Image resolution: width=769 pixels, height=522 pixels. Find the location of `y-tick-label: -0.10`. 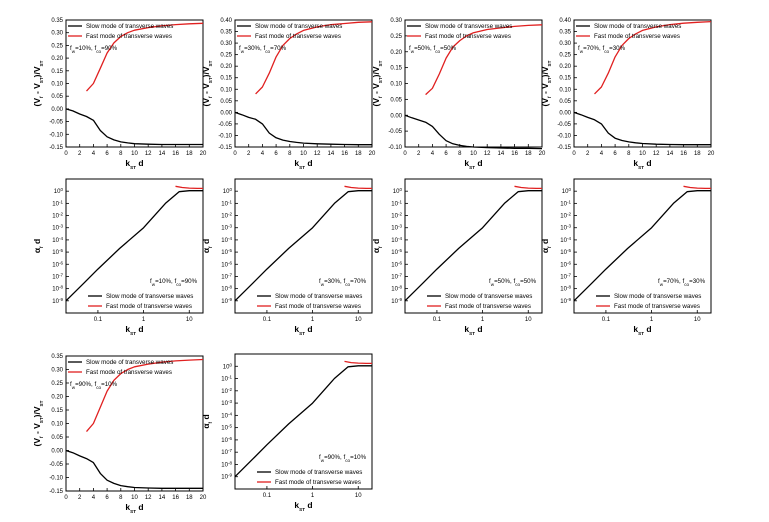

y-tick-label: -0.10 is located at coordinates (56, 135).